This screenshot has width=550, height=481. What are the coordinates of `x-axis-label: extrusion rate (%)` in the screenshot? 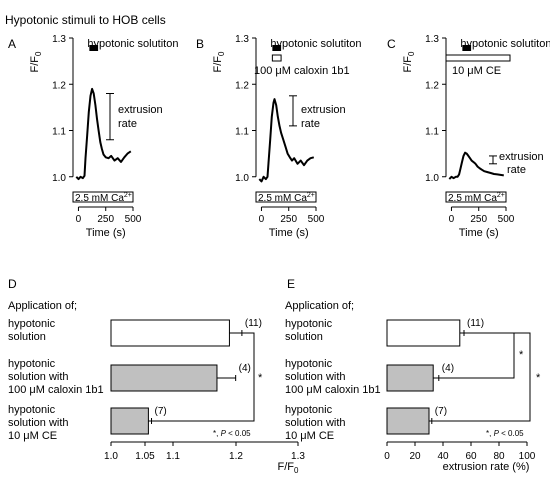 It's located at (486, 467).